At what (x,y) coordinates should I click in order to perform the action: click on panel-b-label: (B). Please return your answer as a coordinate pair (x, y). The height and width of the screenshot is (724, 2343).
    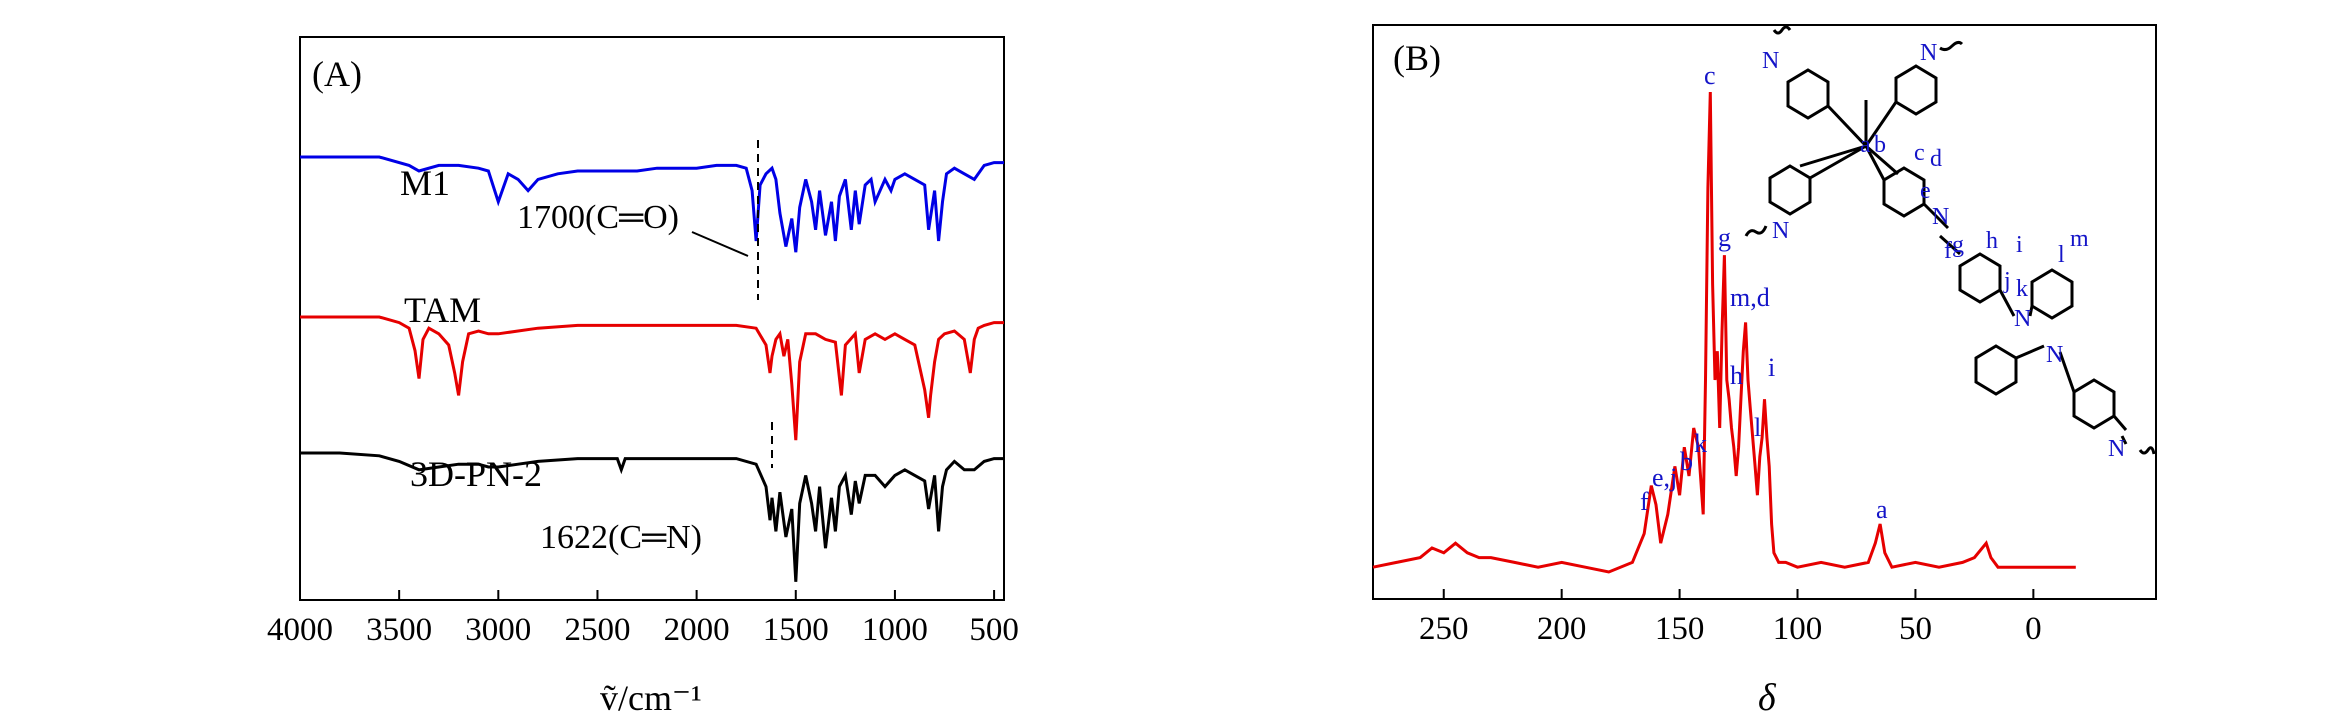
    Looking at the image, I should click on (1417, 58).